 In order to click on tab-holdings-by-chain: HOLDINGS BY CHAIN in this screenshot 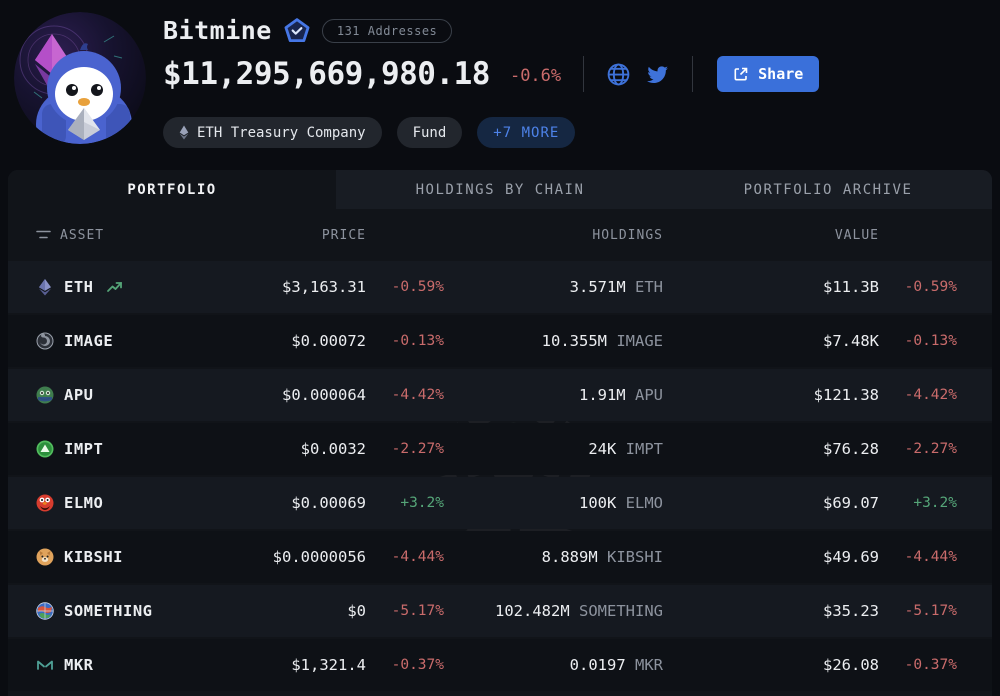, I will do `click(500, 189)`.